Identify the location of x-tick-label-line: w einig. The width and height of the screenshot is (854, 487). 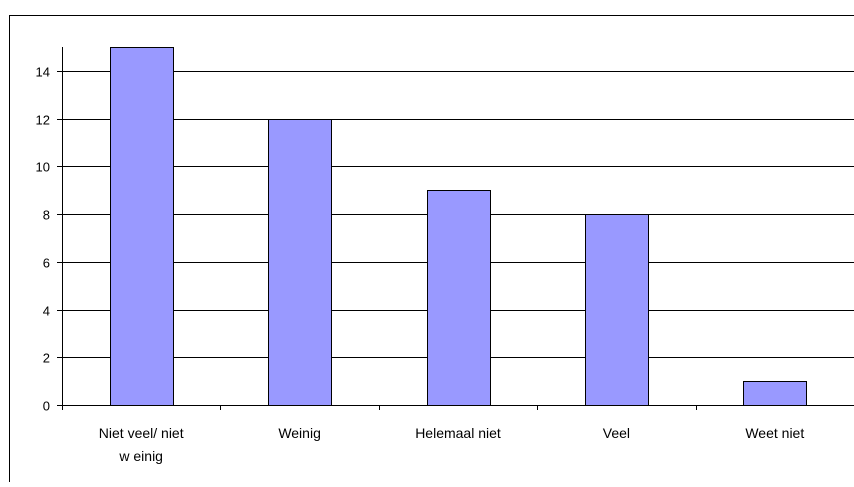
(140, 456).